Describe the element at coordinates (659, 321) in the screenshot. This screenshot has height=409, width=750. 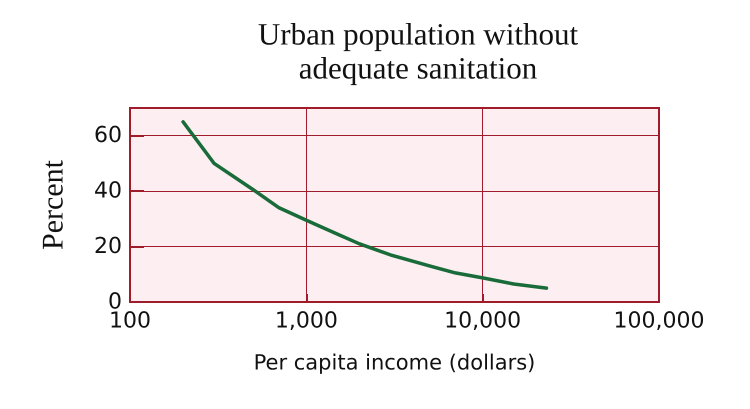
I see `x-tick-label: 100,000` at that location.